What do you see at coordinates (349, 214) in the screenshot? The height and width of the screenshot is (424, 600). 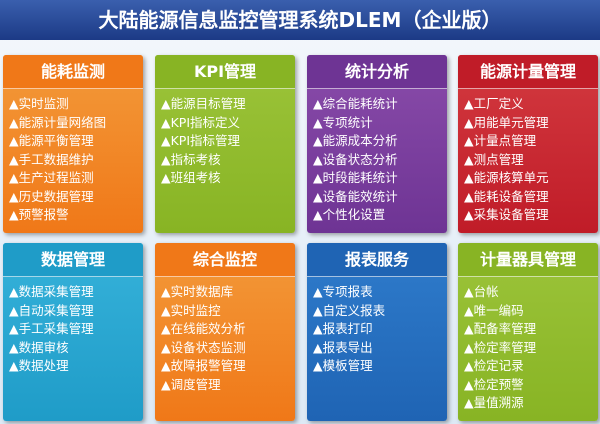 I see `menu-item: ▲个性化设置` at bounding box center [349, 214].